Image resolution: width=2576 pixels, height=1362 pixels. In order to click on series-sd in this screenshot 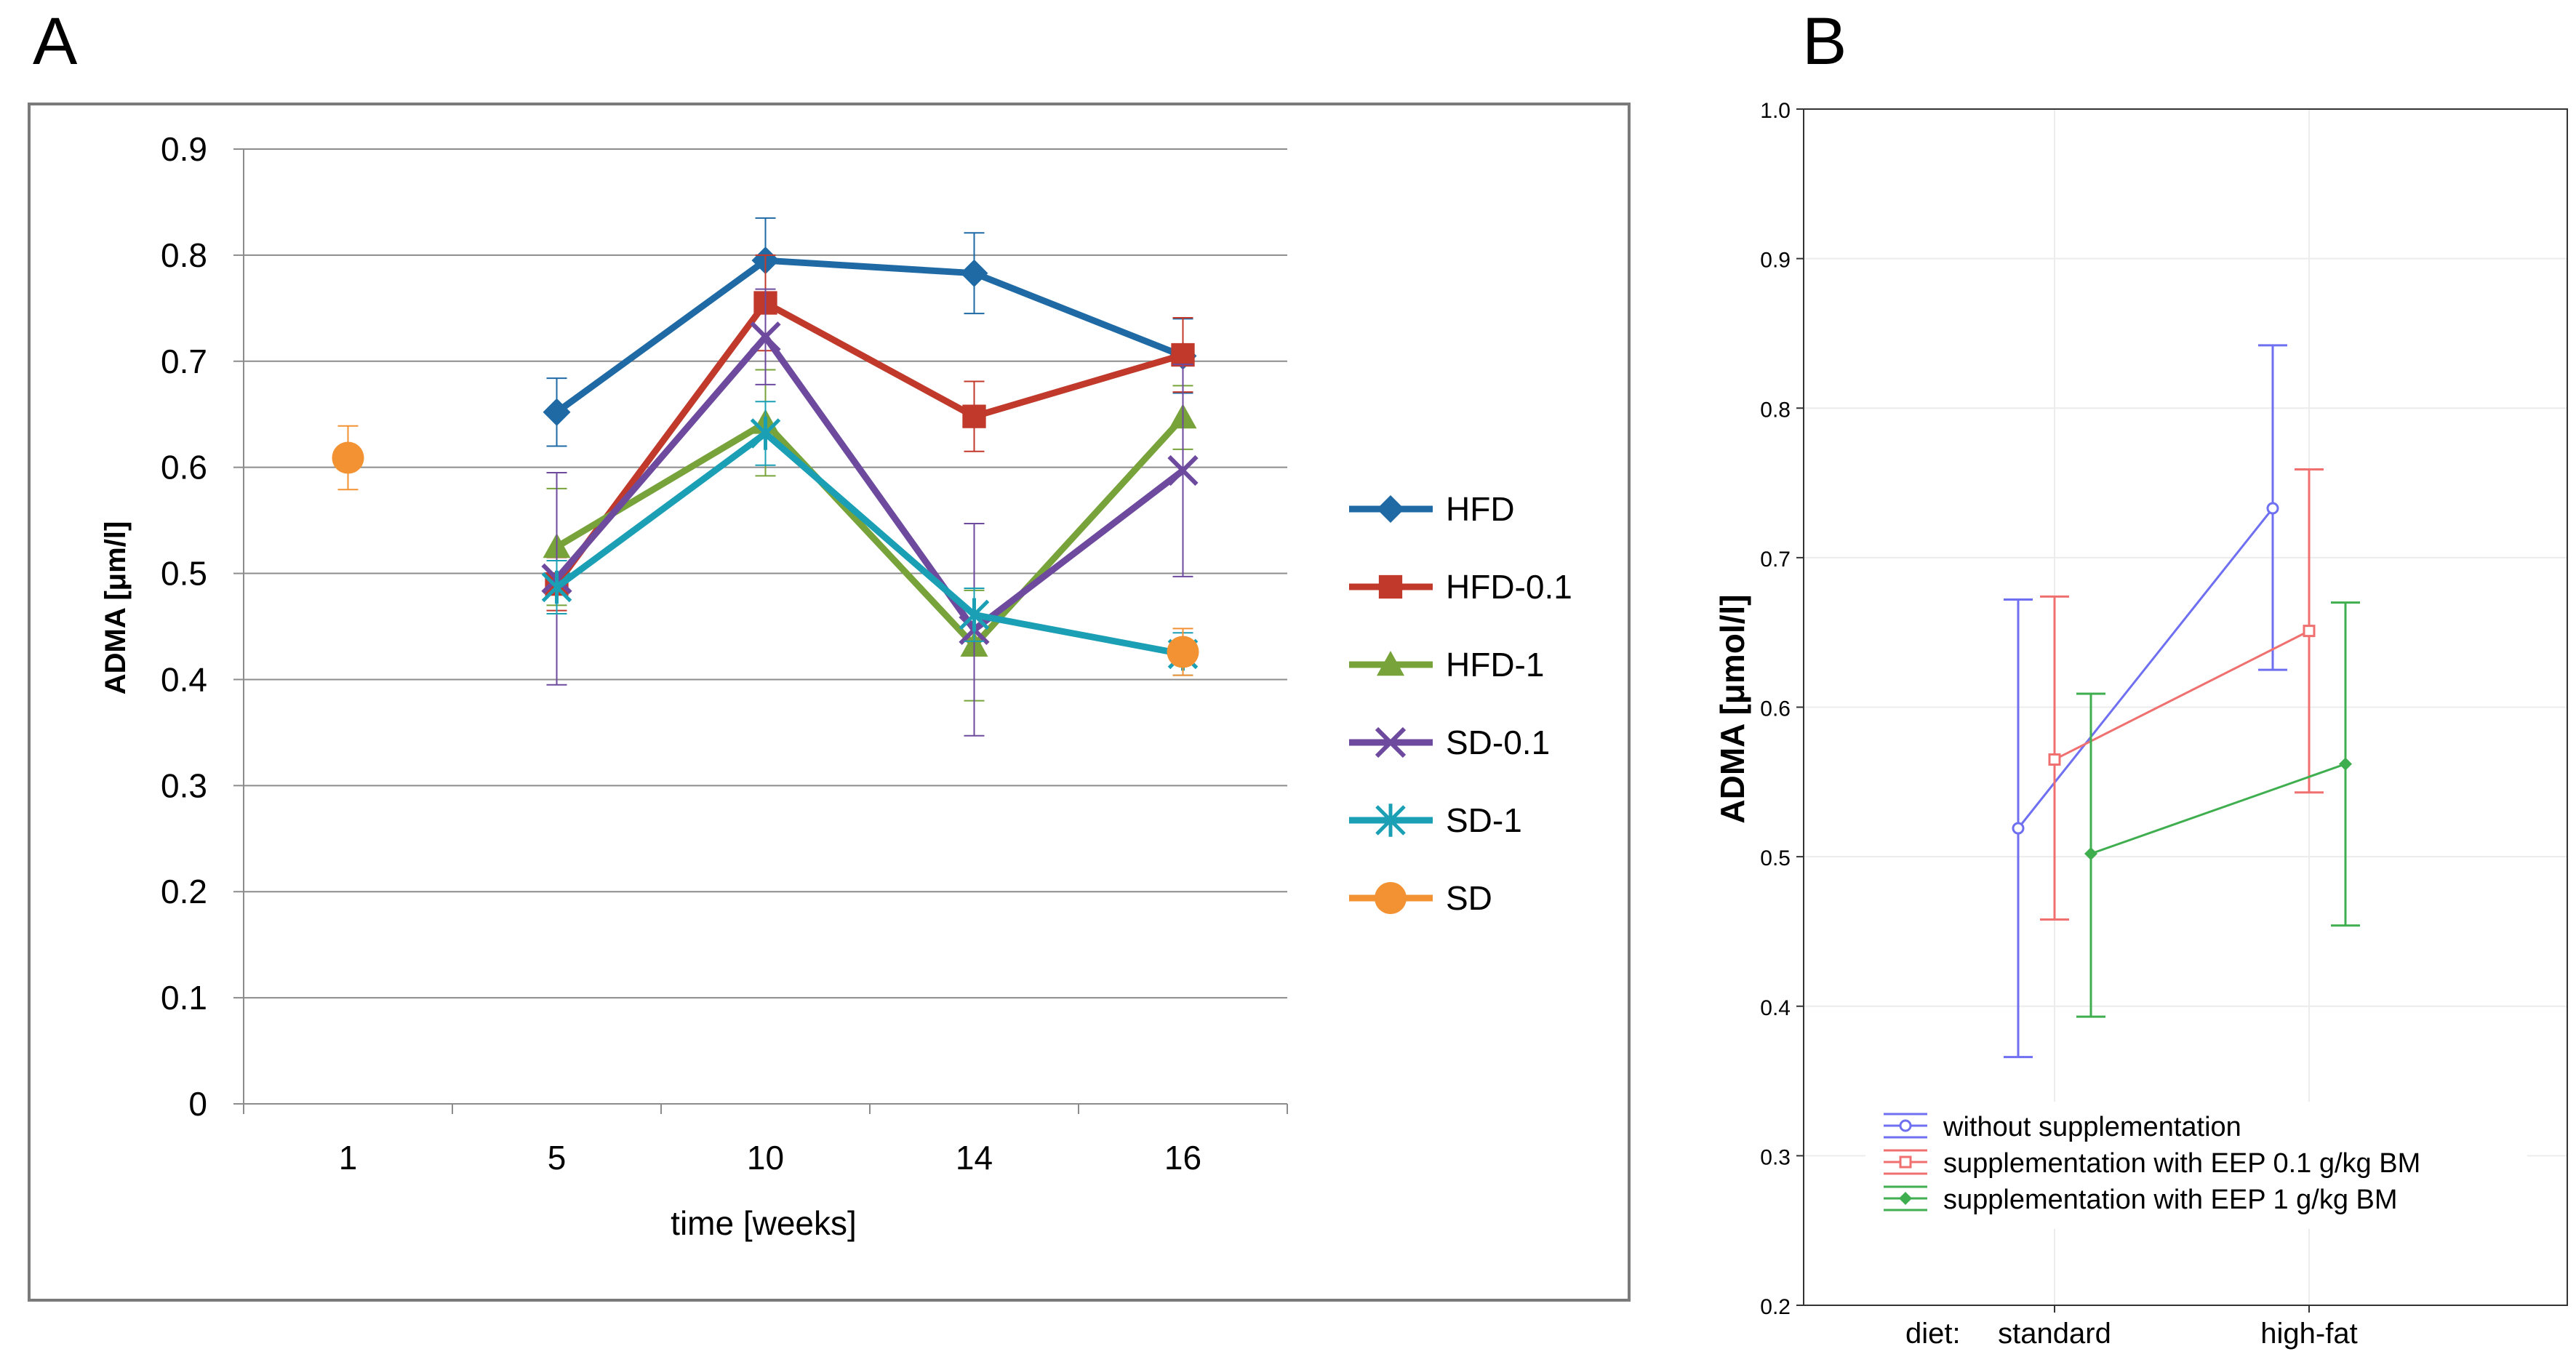, I will do `click(765, 550)`.